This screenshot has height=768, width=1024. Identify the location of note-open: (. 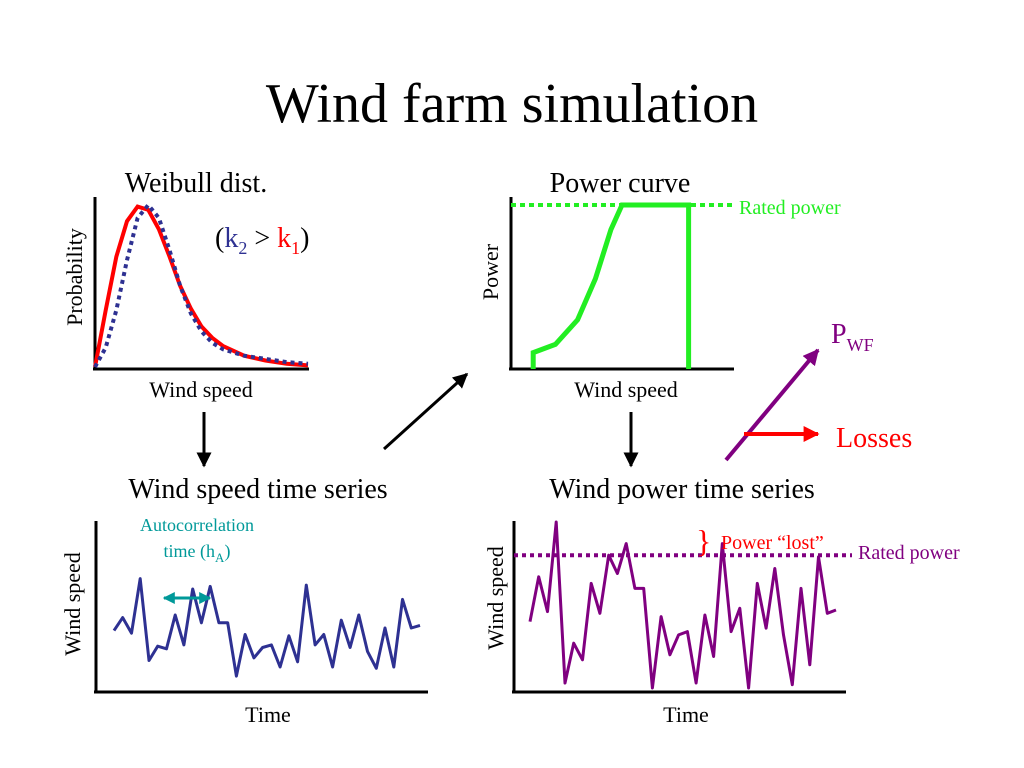
(219, 238).